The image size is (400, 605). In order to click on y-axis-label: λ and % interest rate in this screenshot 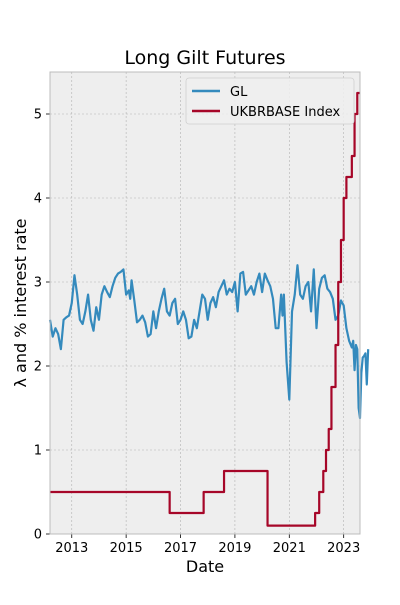, I will do `click(20, 303)`.